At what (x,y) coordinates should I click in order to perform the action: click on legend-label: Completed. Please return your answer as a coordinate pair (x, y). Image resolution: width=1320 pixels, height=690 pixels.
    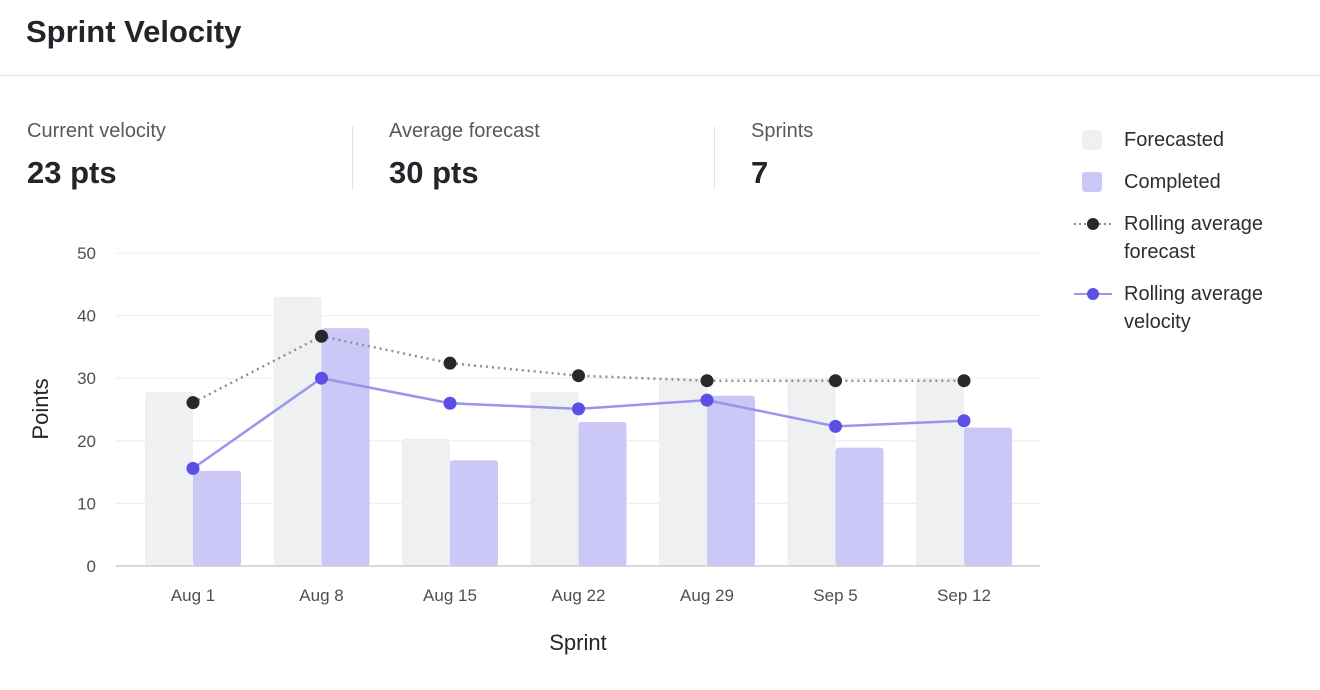
    Looking at the image, I should click on (1172, 182).